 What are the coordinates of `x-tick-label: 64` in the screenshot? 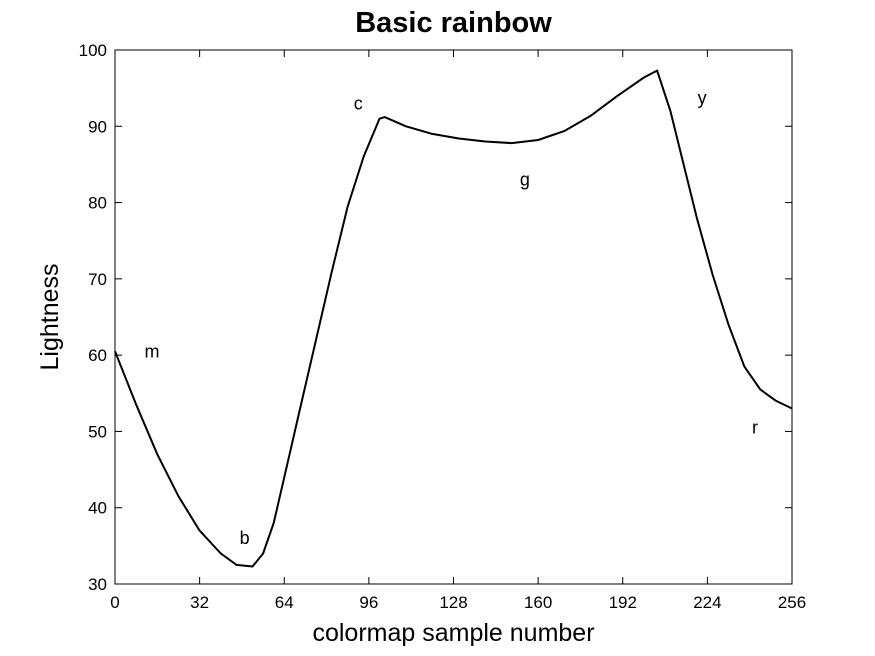 It's located at (284, 602).